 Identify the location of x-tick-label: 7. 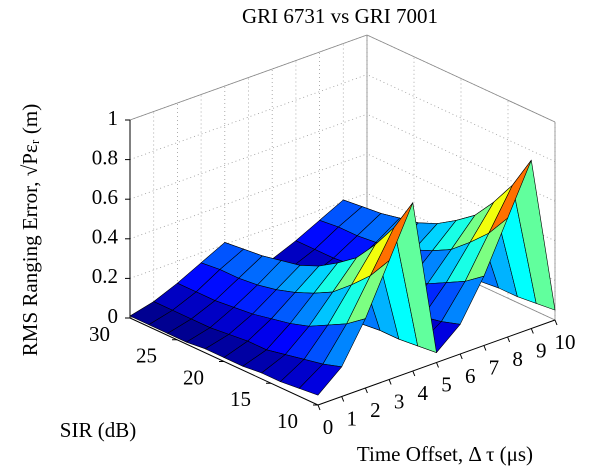
(494, 367).